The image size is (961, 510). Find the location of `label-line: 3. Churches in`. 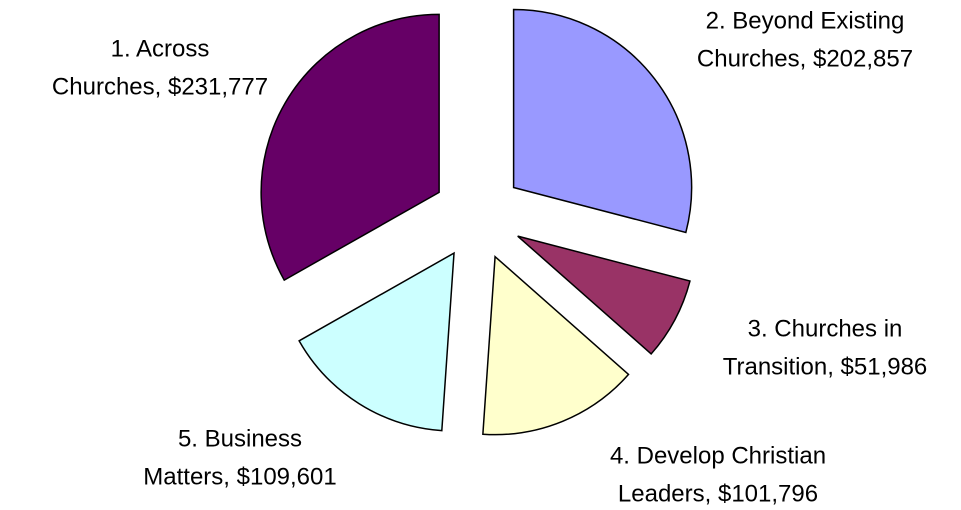

label-line: 3. Churches in is located at coordinates (825, 328).